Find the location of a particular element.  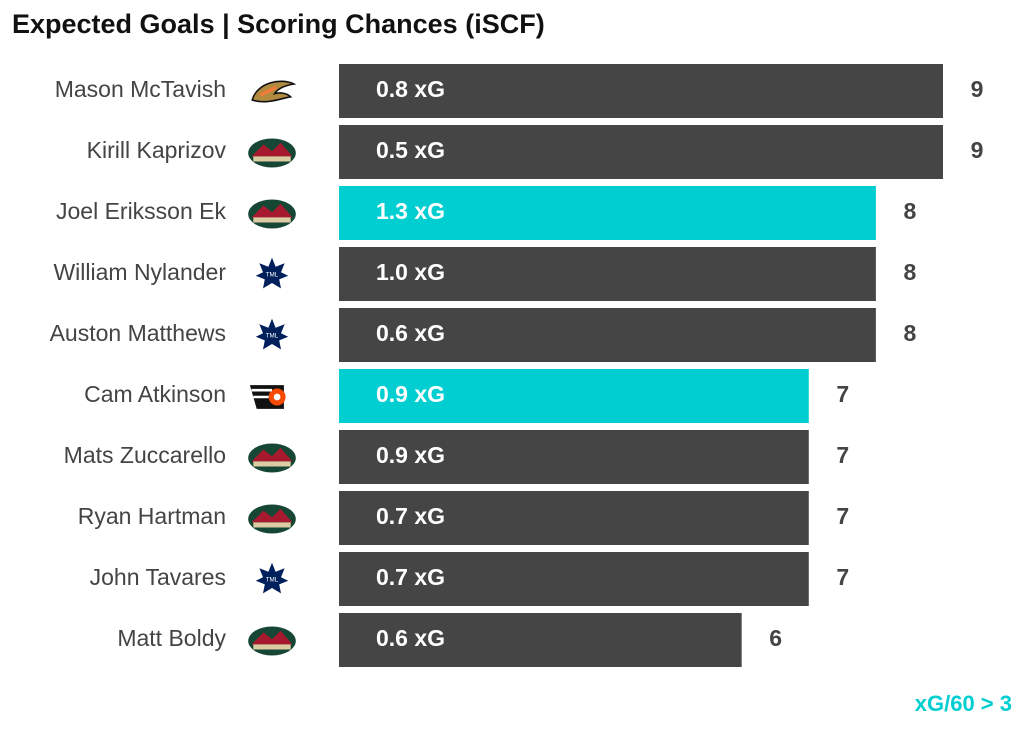

xg-label: 0.8 xG is located at coordinates (410, 89).